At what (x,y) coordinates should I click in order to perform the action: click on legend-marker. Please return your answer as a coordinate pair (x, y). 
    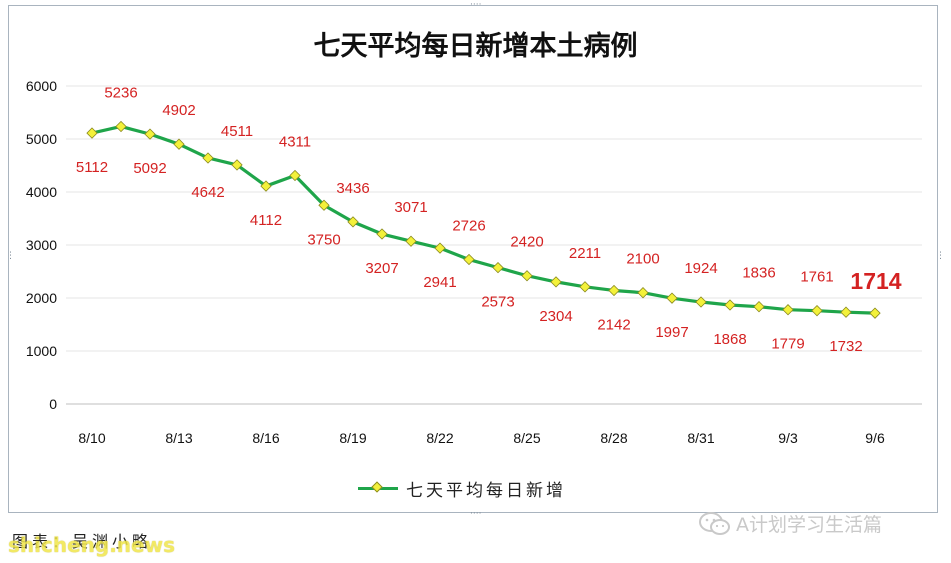
    Looking at the image, I should click on (378, 486).